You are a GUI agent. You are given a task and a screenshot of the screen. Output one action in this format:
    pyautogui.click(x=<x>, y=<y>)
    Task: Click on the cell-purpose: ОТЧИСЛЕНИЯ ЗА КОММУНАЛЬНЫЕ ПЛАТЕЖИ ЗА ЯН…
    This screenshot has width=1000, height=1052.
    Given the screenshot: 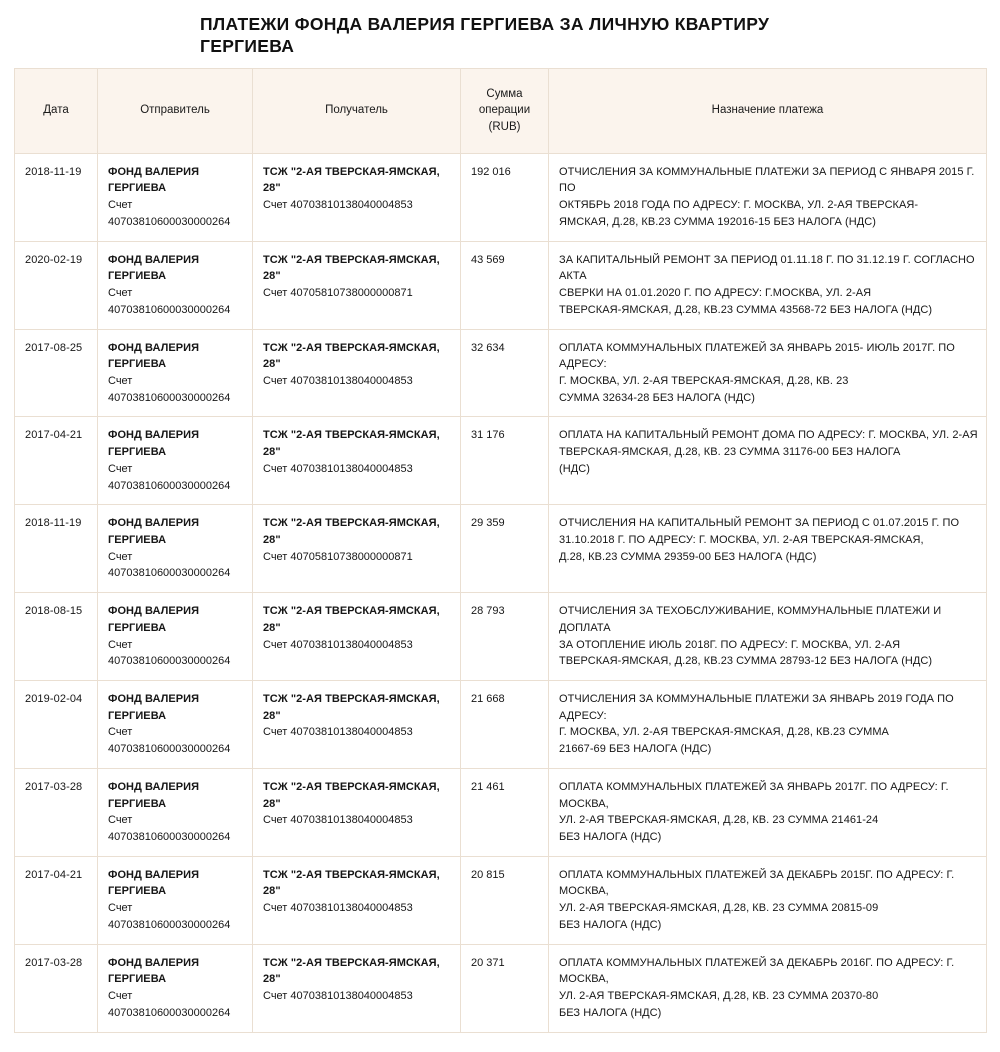 What is the action you would take?
    pyautogui.click(x=767, y=724)
    